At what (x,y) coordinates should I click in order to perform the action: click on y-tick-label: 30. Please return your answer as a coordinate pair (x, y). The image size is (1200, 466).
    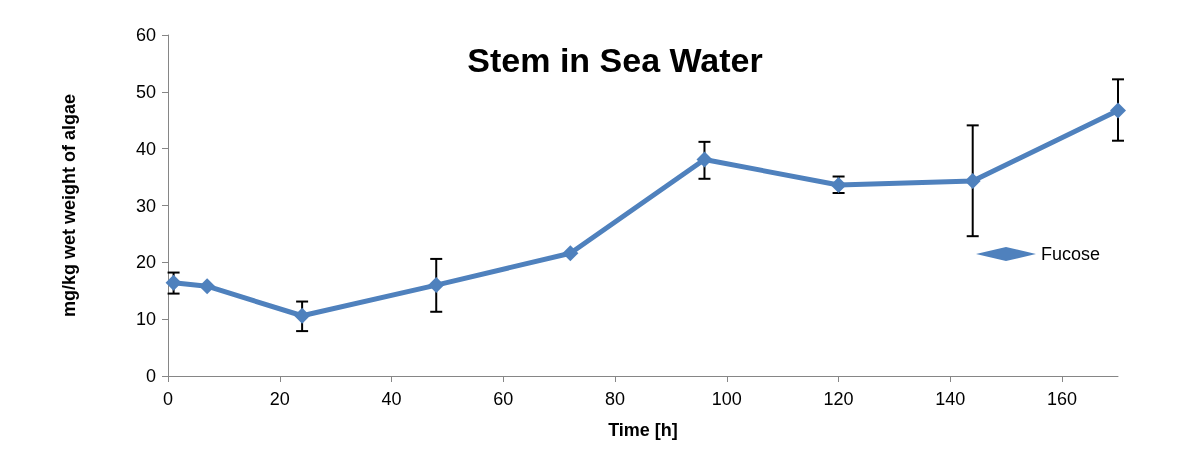
    Looking at the image, I should click on (145, 205).